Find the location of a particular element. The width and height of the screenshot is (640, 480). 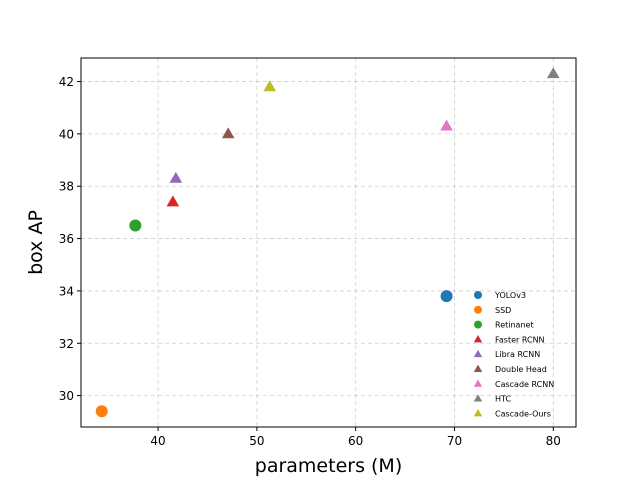

legend-marker-libra-rcnn is located at coordinates (478, 353).